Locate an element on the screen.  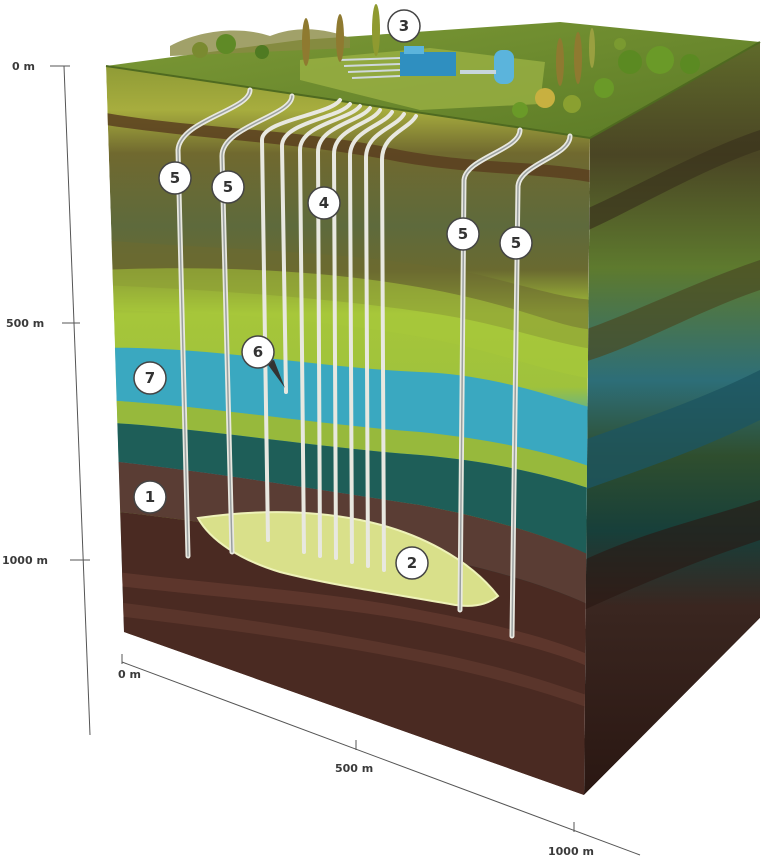
depth-label-500: 500 m is located at coordinates (25, 323).